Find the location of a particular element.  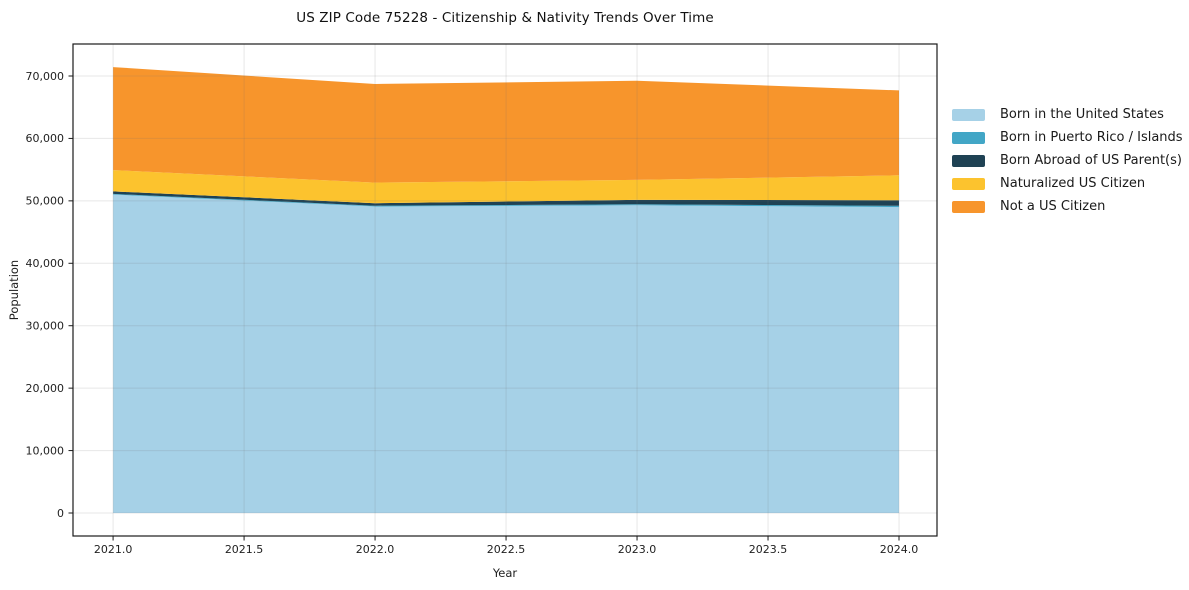

y-tick-label: 40,000 is located at coordinates (45, 263).